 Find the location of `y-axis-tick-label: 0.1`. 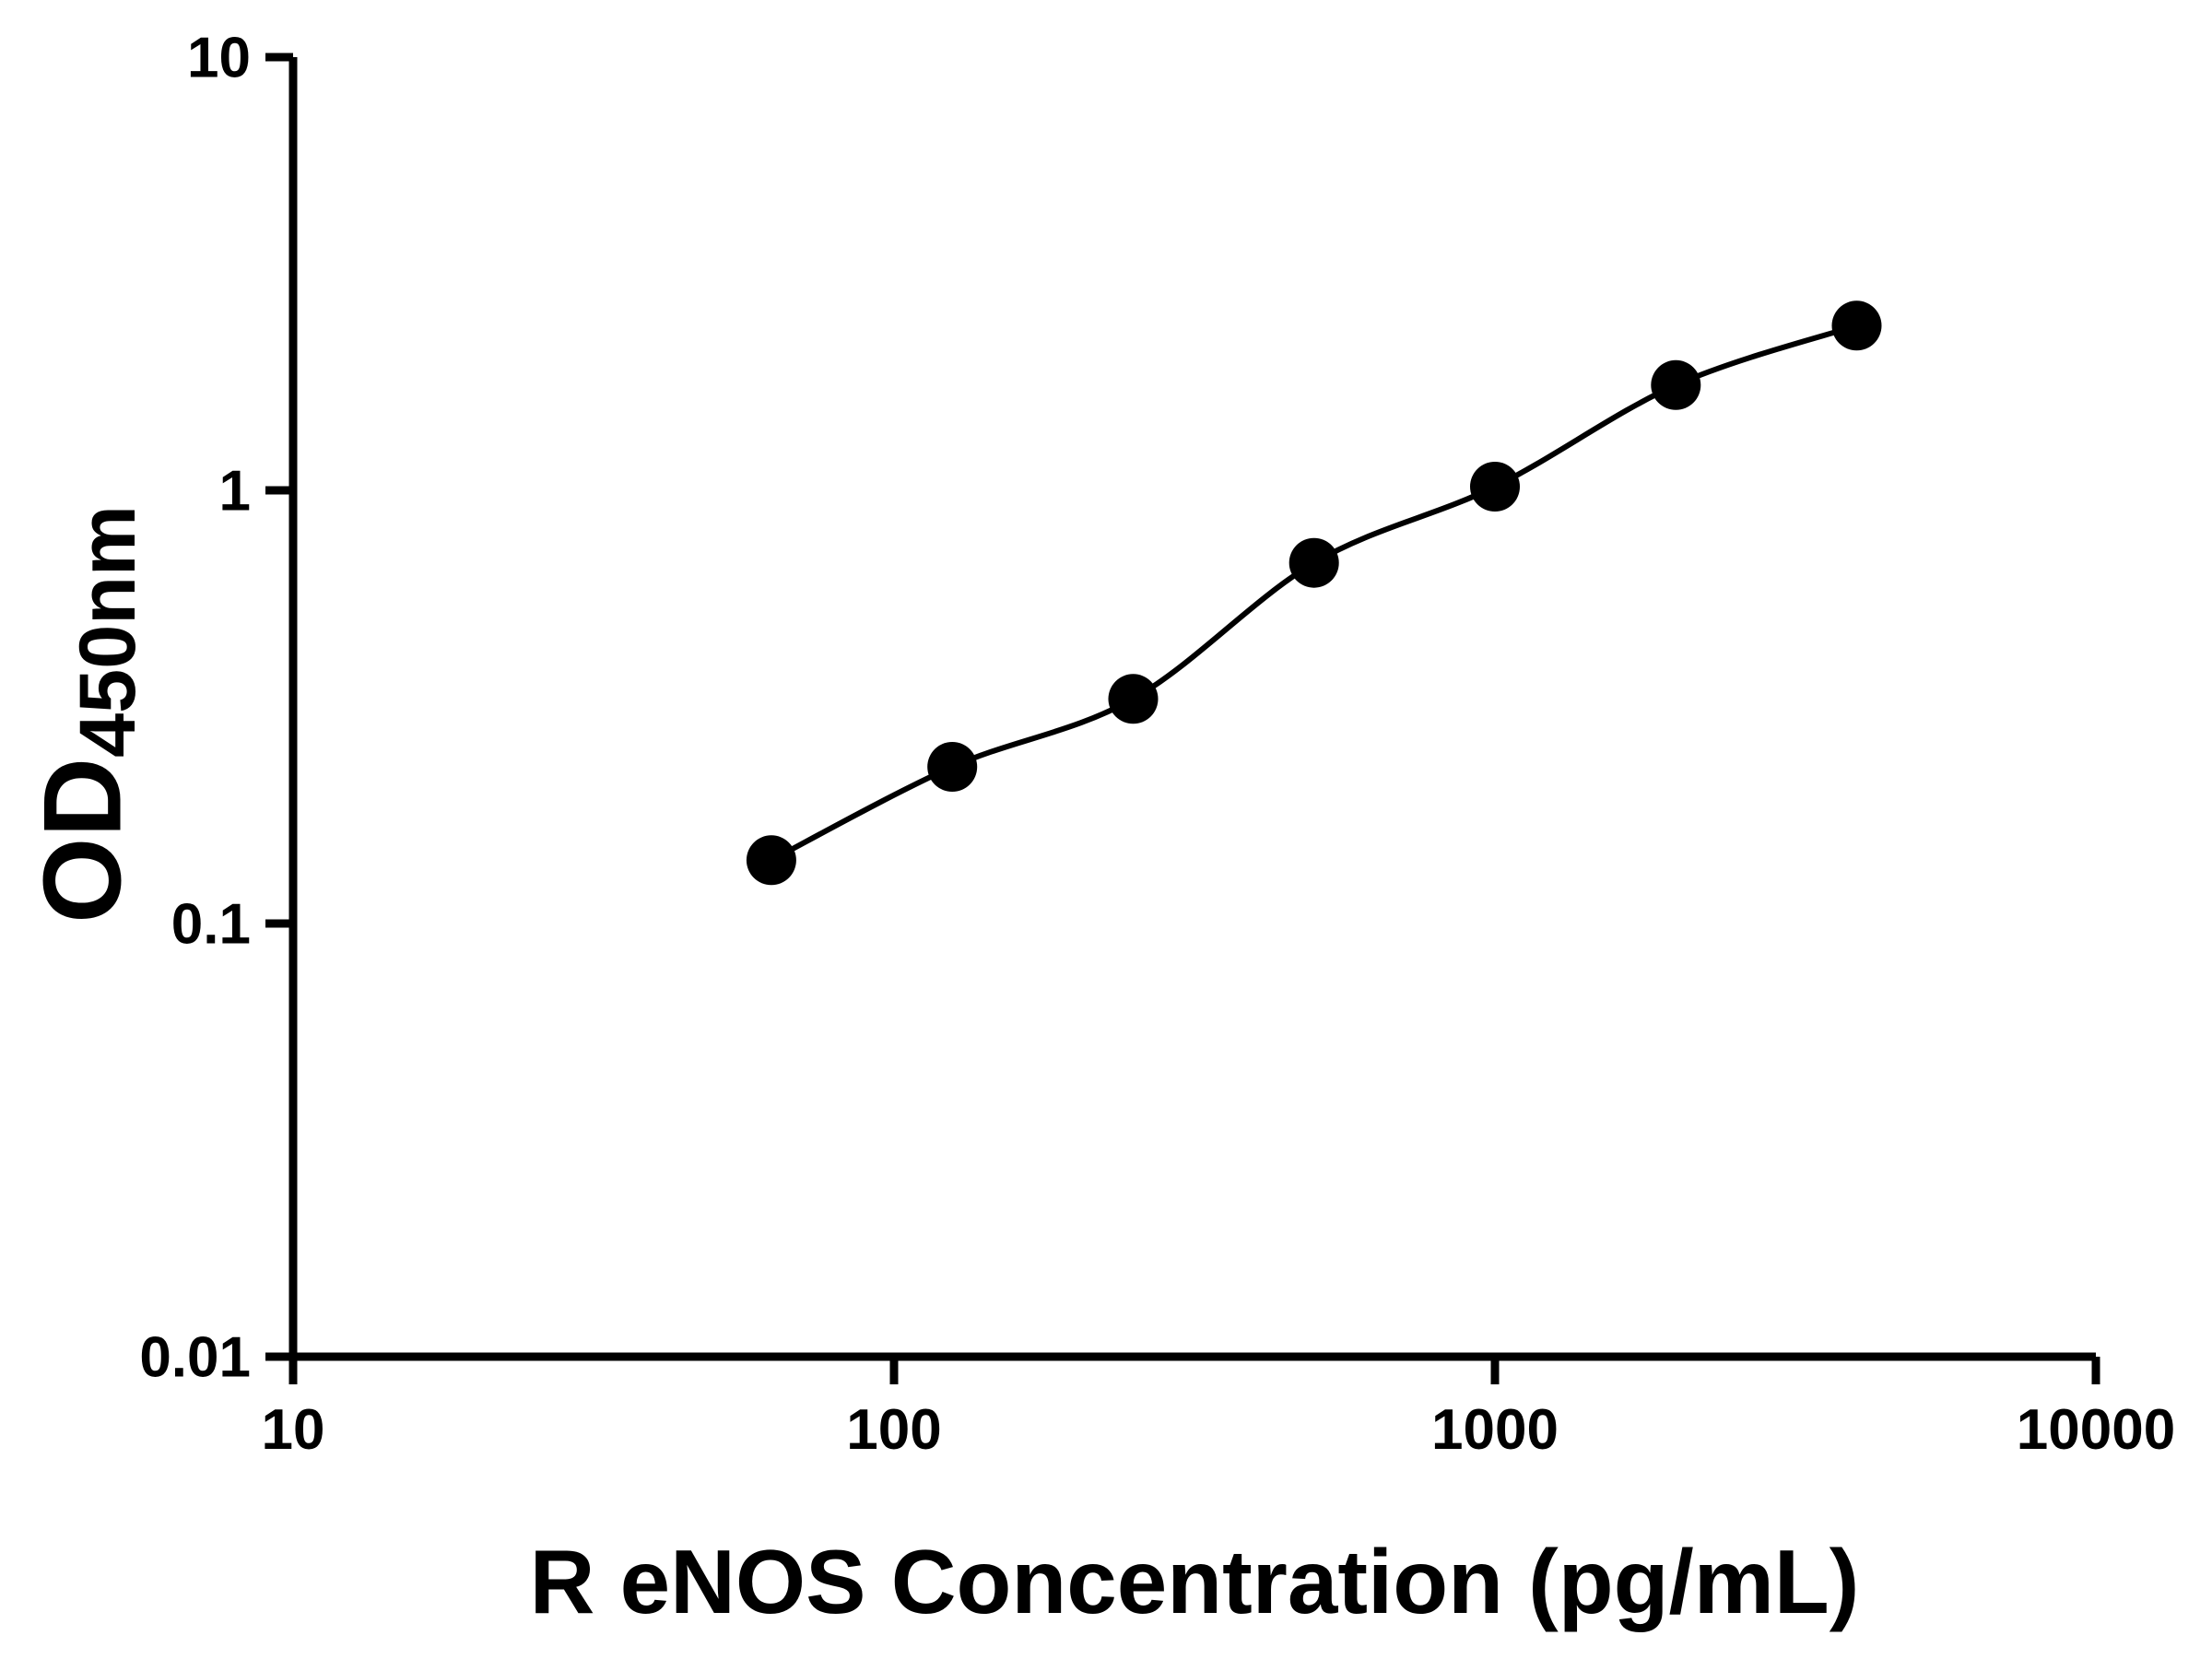

y-axis-tick-label: 0.1 is located at coordinates (211, 925).